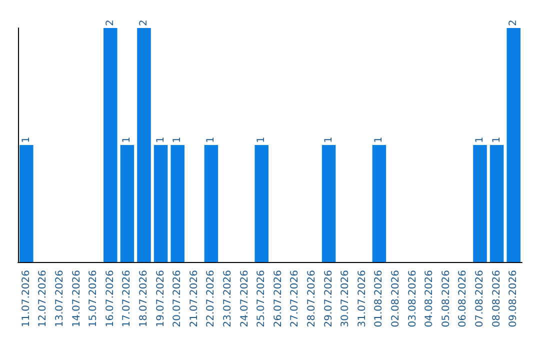  Describe the element at coordinates (346, 299) in the screenshot. I see `x-tick-label: 30.07.2026` at that location.